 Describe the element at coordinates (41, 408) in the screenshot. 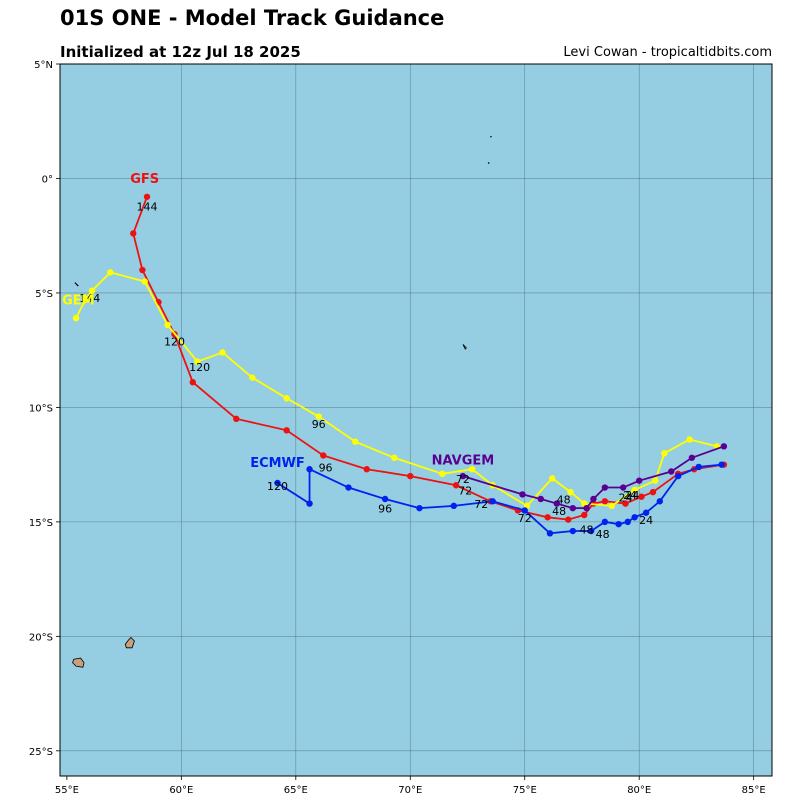

I see `lat-tick-label: 10°S` at that location.